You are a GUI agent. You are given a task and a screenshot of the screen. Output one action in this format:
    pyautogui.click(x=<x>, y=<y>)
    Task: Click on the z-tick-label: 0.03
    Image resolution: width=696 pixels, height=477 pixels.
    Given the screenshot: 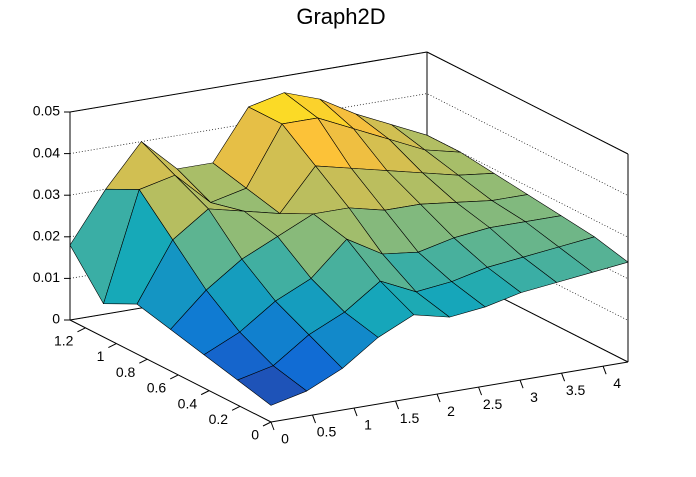 What is the action you would take?
    pyautogui.click(x=46, y=194)
    